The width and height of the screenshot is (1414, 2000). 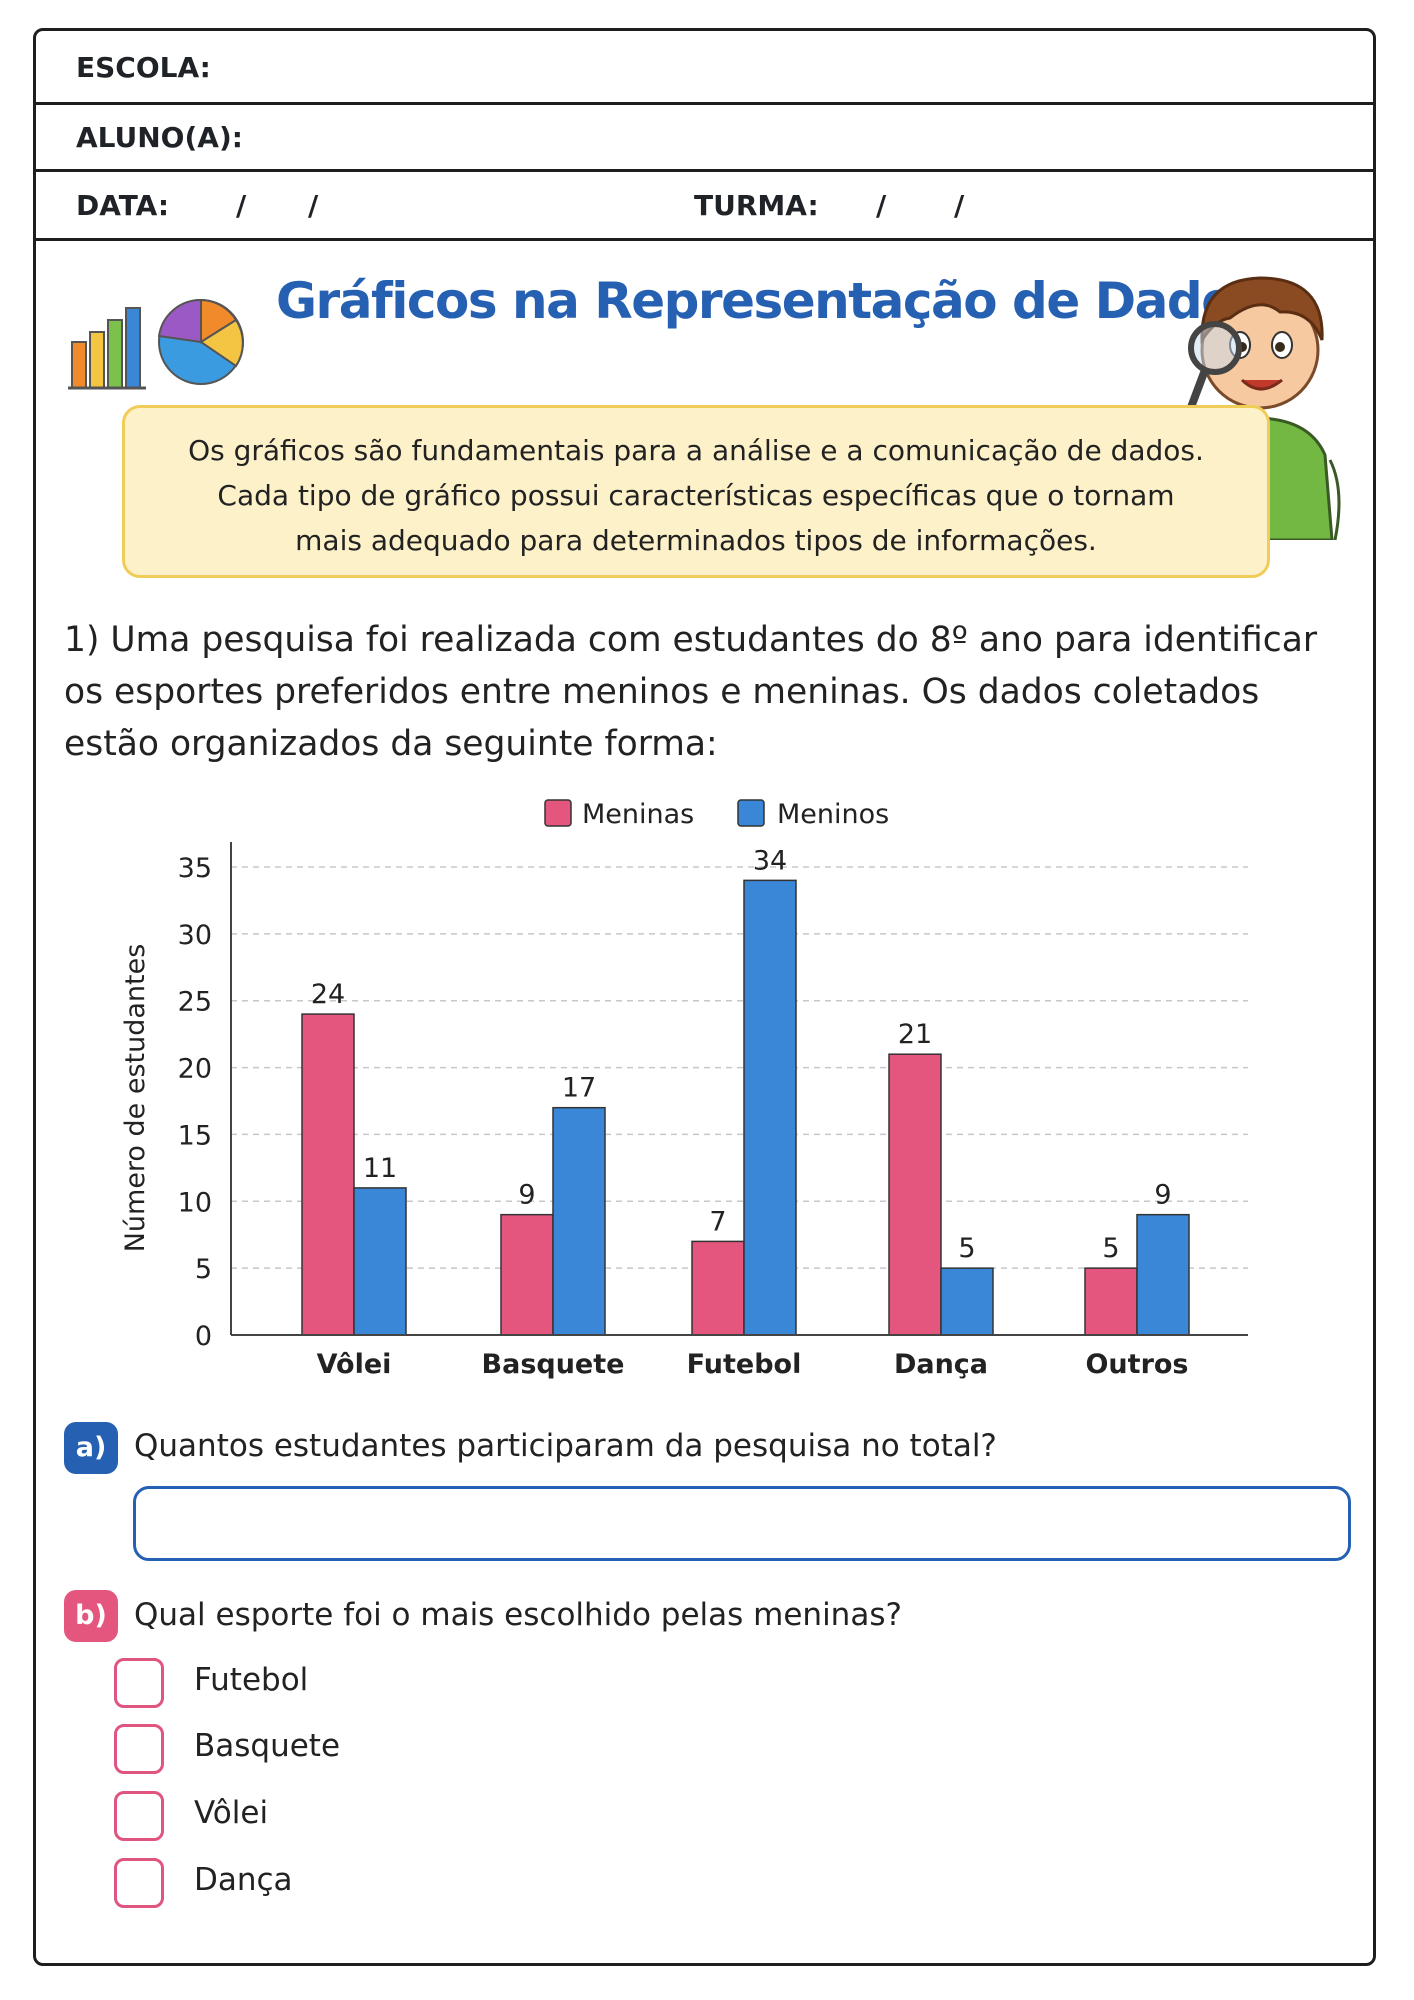 What do you see at coordinates (135, 1098) in the screenshot?
I see `y-axis-title: Número de estudantes` at bounding box center [135, 1098].